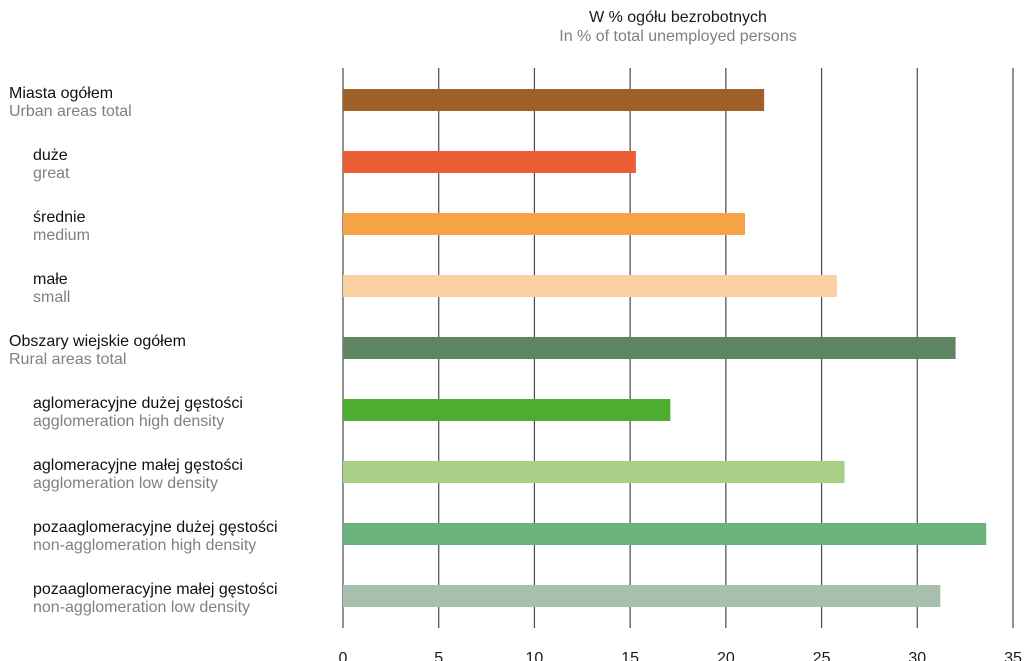 The image size is (1026, 661). I want to click on category-label-en: agglomeration low density, so click(125, 483).